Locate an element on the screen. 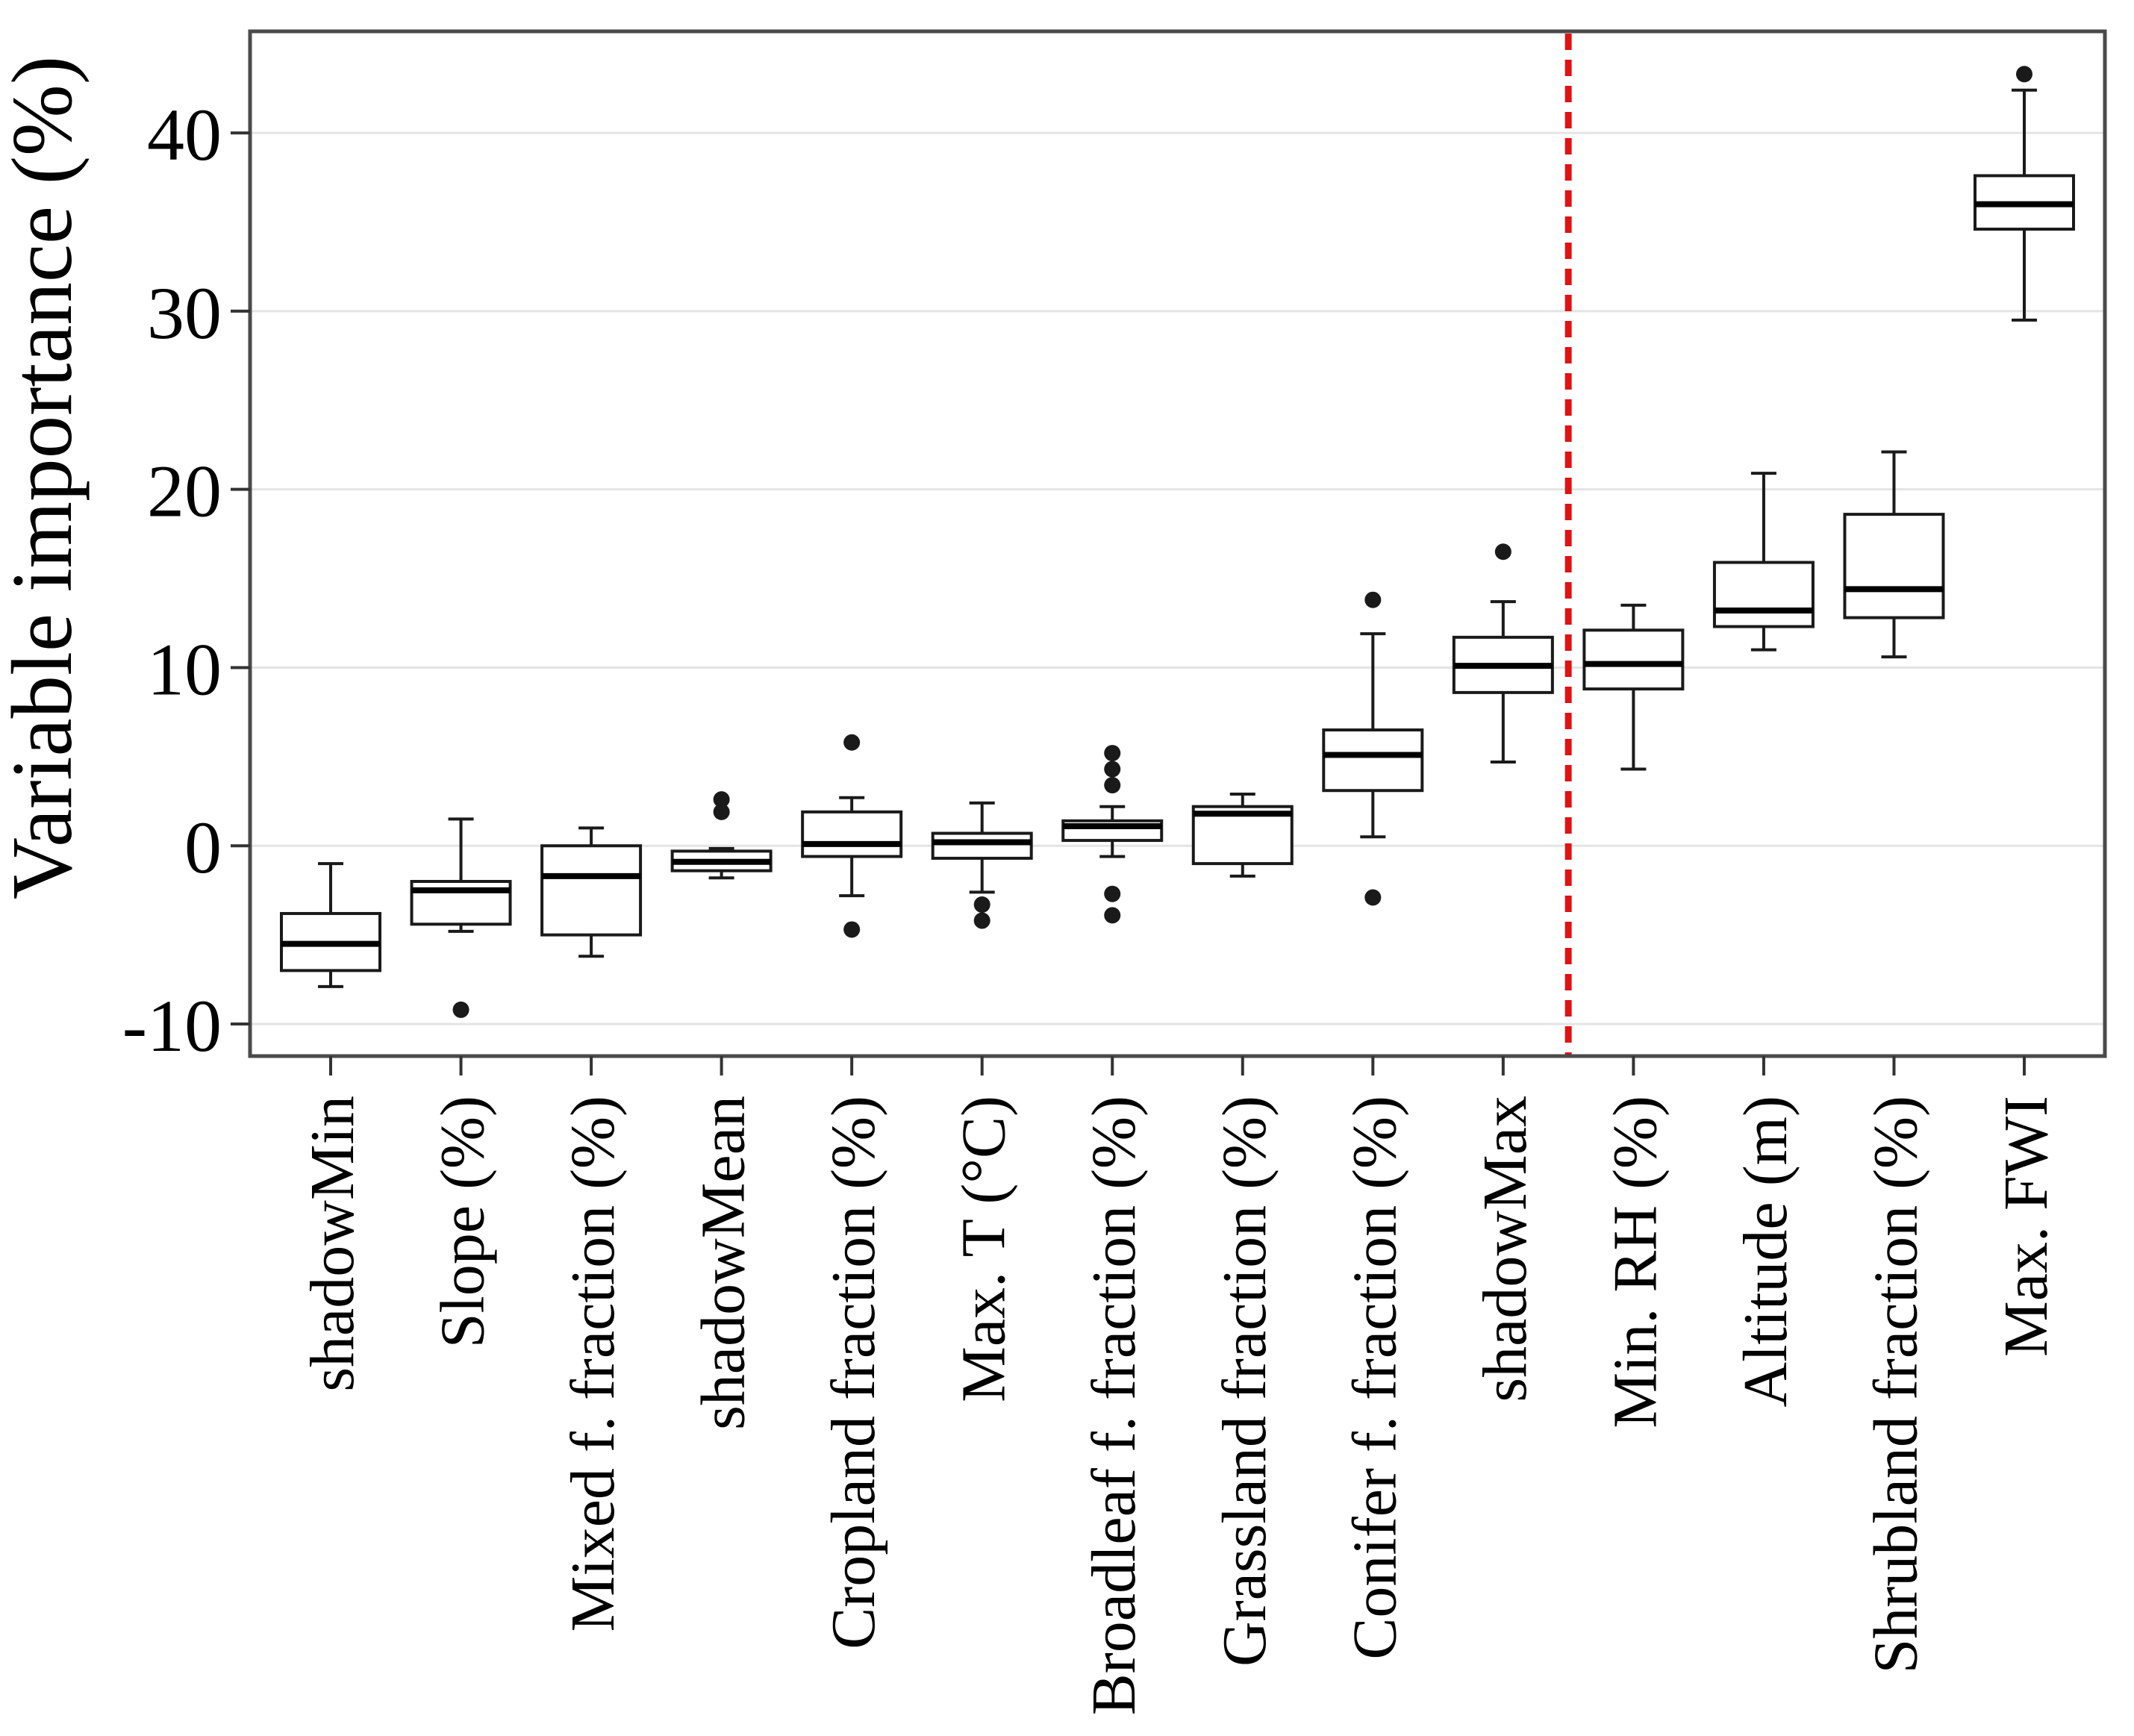  x-axis-label-conifer-f-fraction-: Conifer f. fraction (%) is located at coordinates (1374, 1378).